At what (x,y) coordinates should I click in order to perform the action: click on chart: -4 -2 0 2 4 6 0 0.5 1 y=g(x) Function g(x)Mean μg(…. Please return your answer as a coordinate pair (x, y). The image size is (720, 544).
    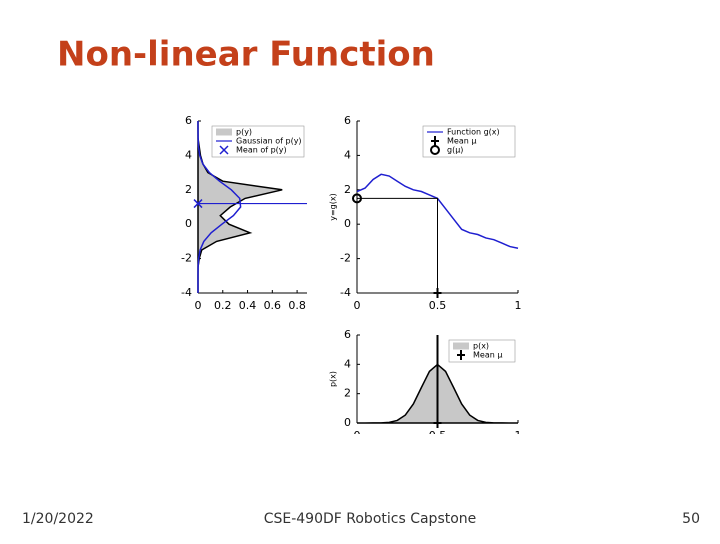
    Looking at the image, I should click on (425, 213).